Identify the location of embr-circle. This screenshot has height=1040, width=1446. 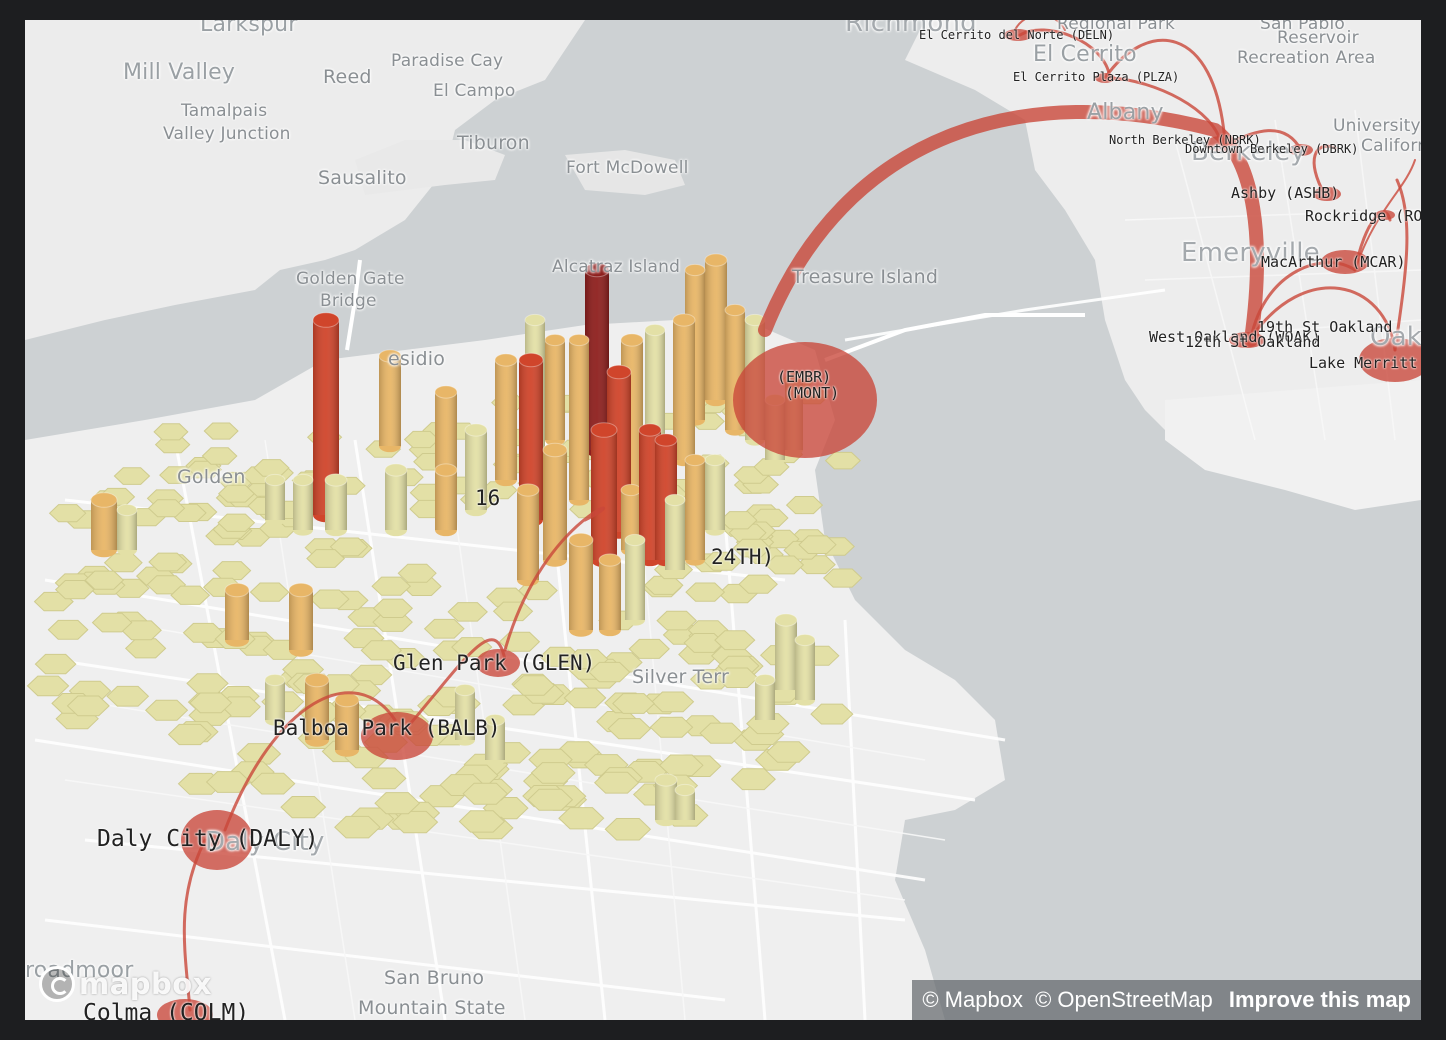
(805, 400).